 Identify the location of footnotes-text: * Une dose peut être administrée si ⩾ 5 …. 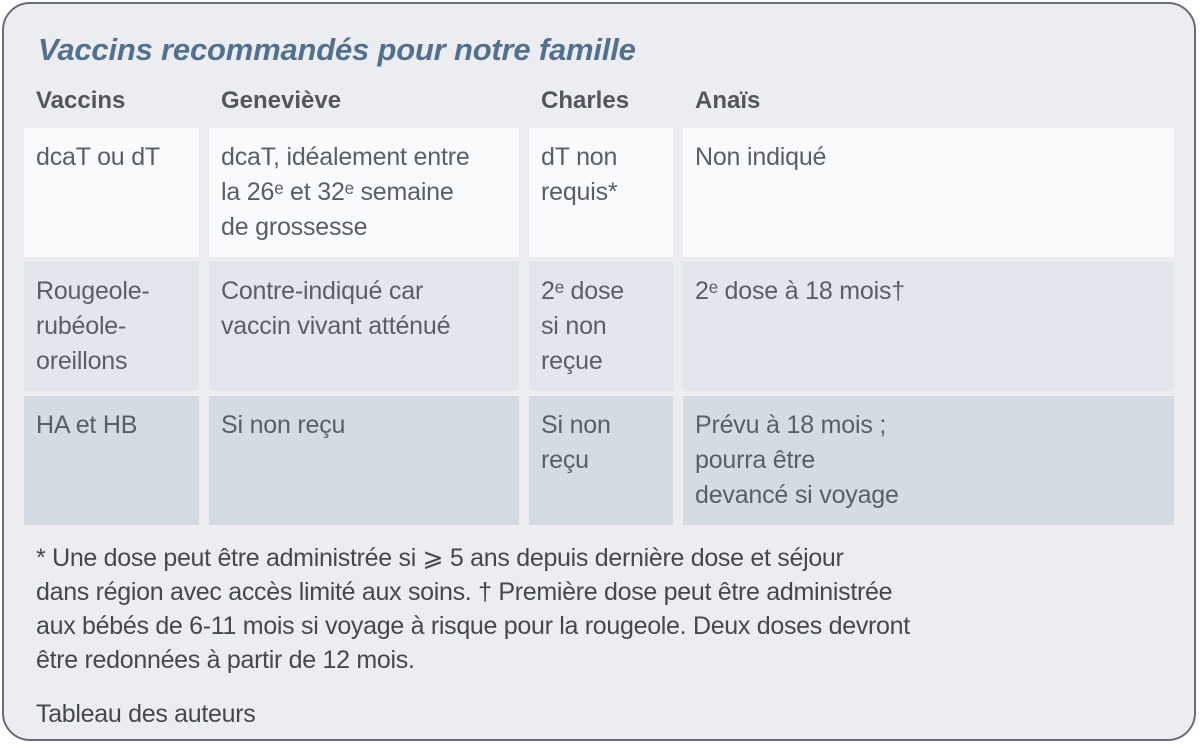
(473, 609).